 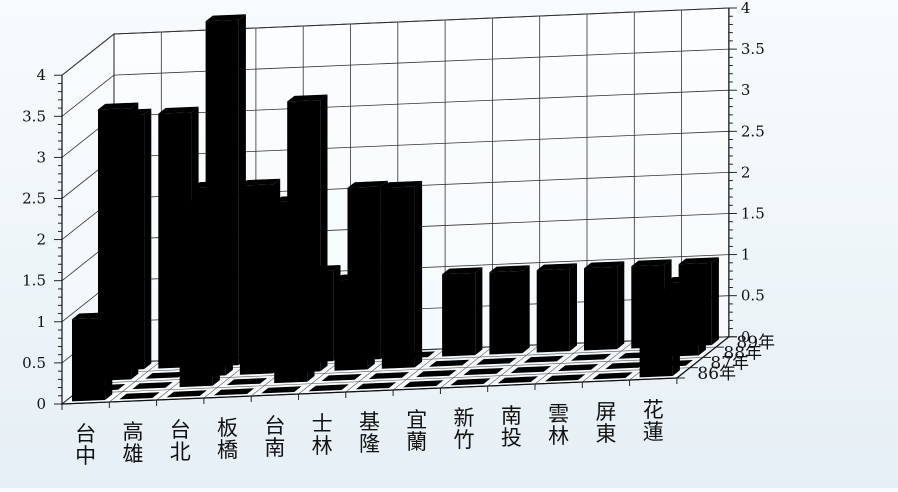 I want to click on x-tick-label: 中, so click(x=85, y=456).